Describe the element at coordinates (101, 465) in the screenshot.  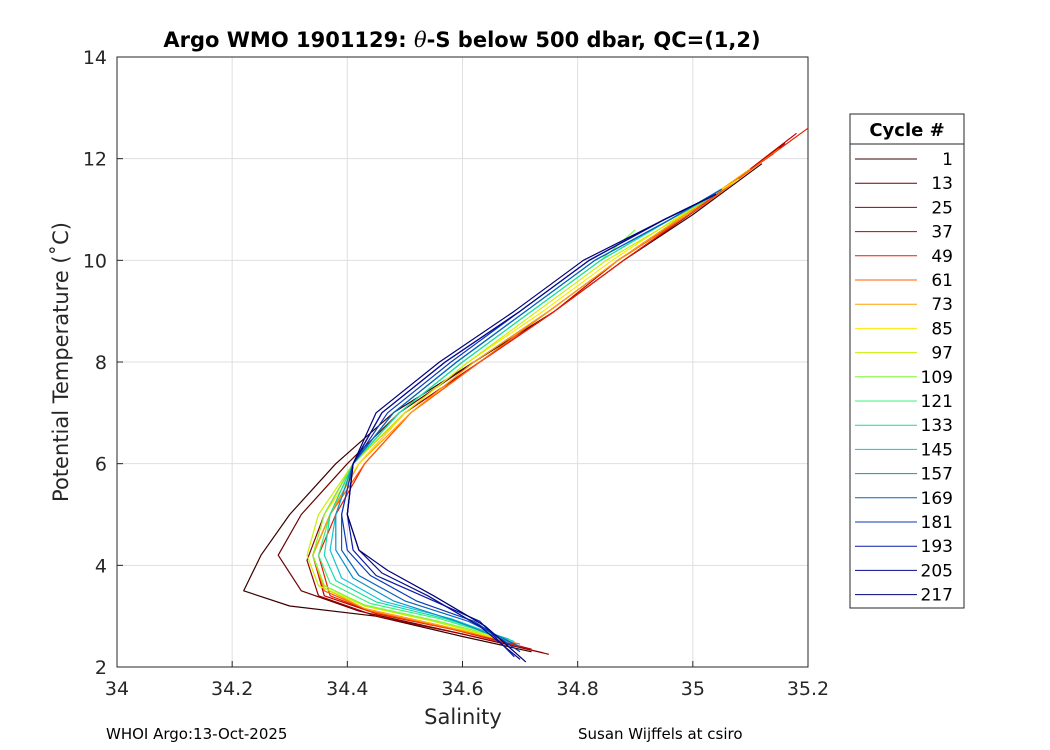
I see `y-tick-label: 6` at that location.